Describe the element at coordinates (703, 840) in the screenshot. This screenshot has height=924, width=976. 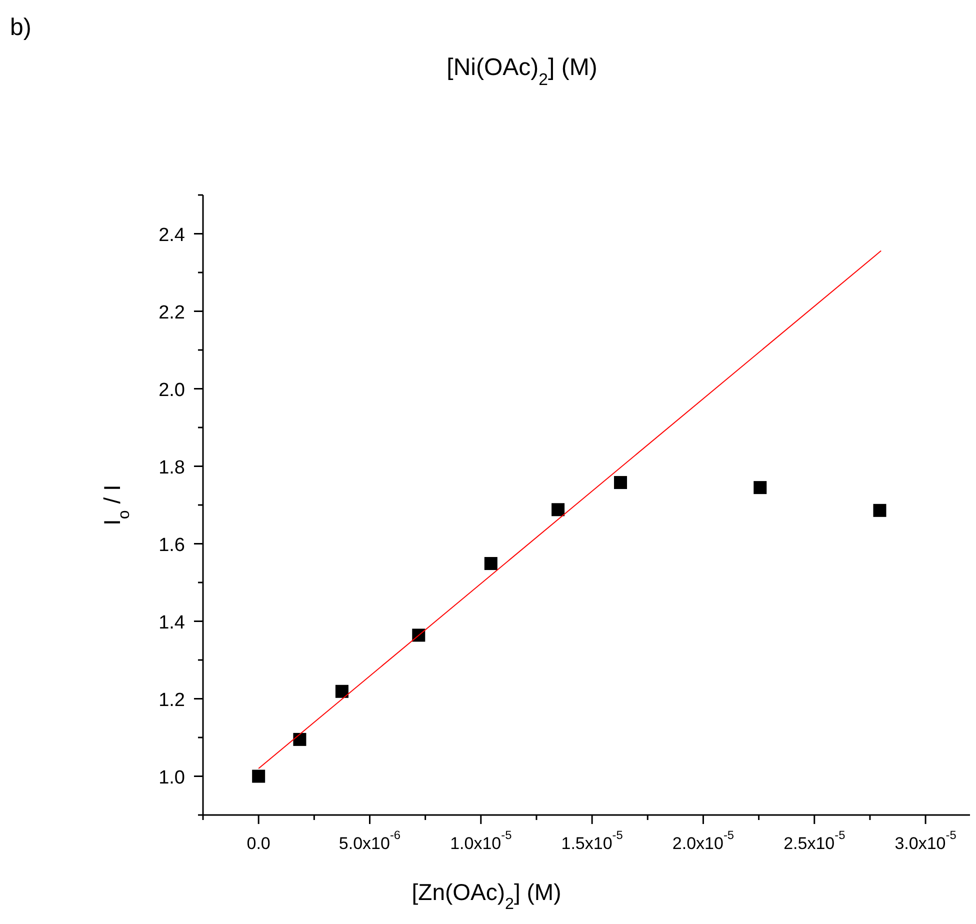
I see `x-tick-label: 2.0x10$^{-5}$` at that location.